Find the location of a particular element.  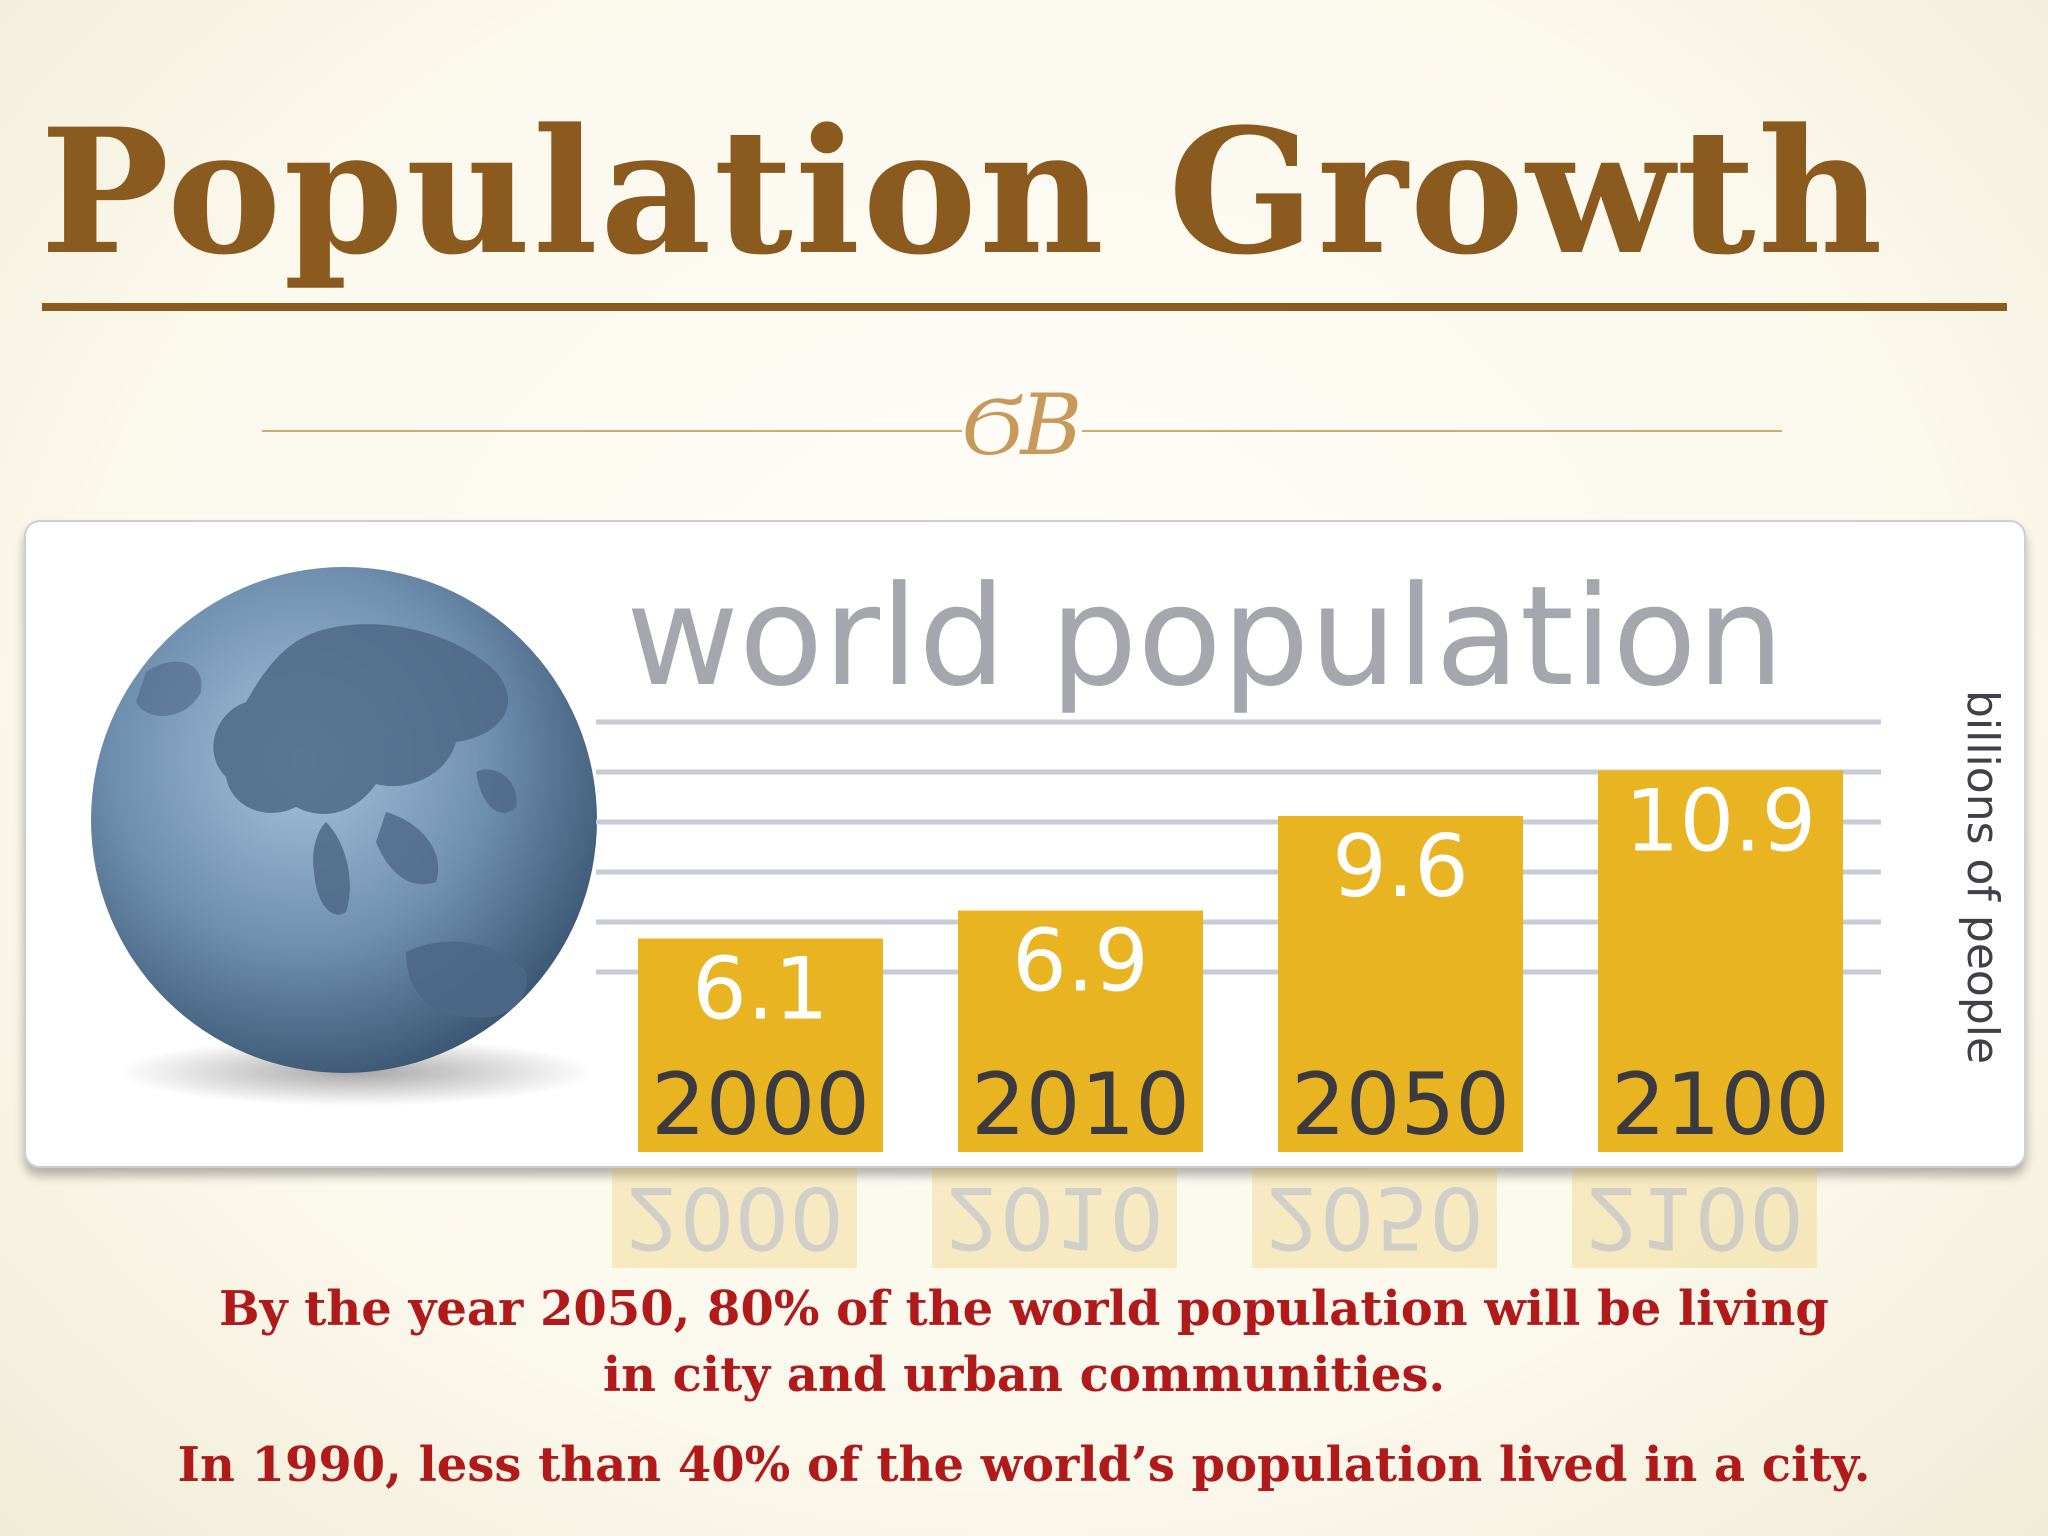

x-tick-label-reflection: 2100 is located at coordinates (1694, 1217).